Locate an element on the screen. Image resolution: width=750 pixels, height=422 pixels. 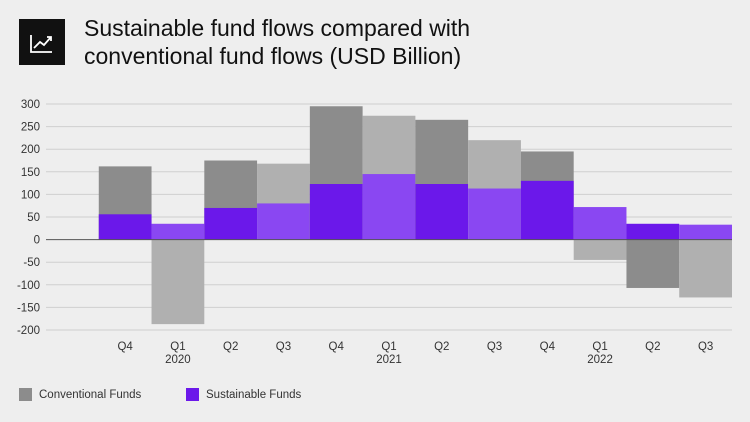
x-year-label: 2020 is located at coordinates (178, 360).